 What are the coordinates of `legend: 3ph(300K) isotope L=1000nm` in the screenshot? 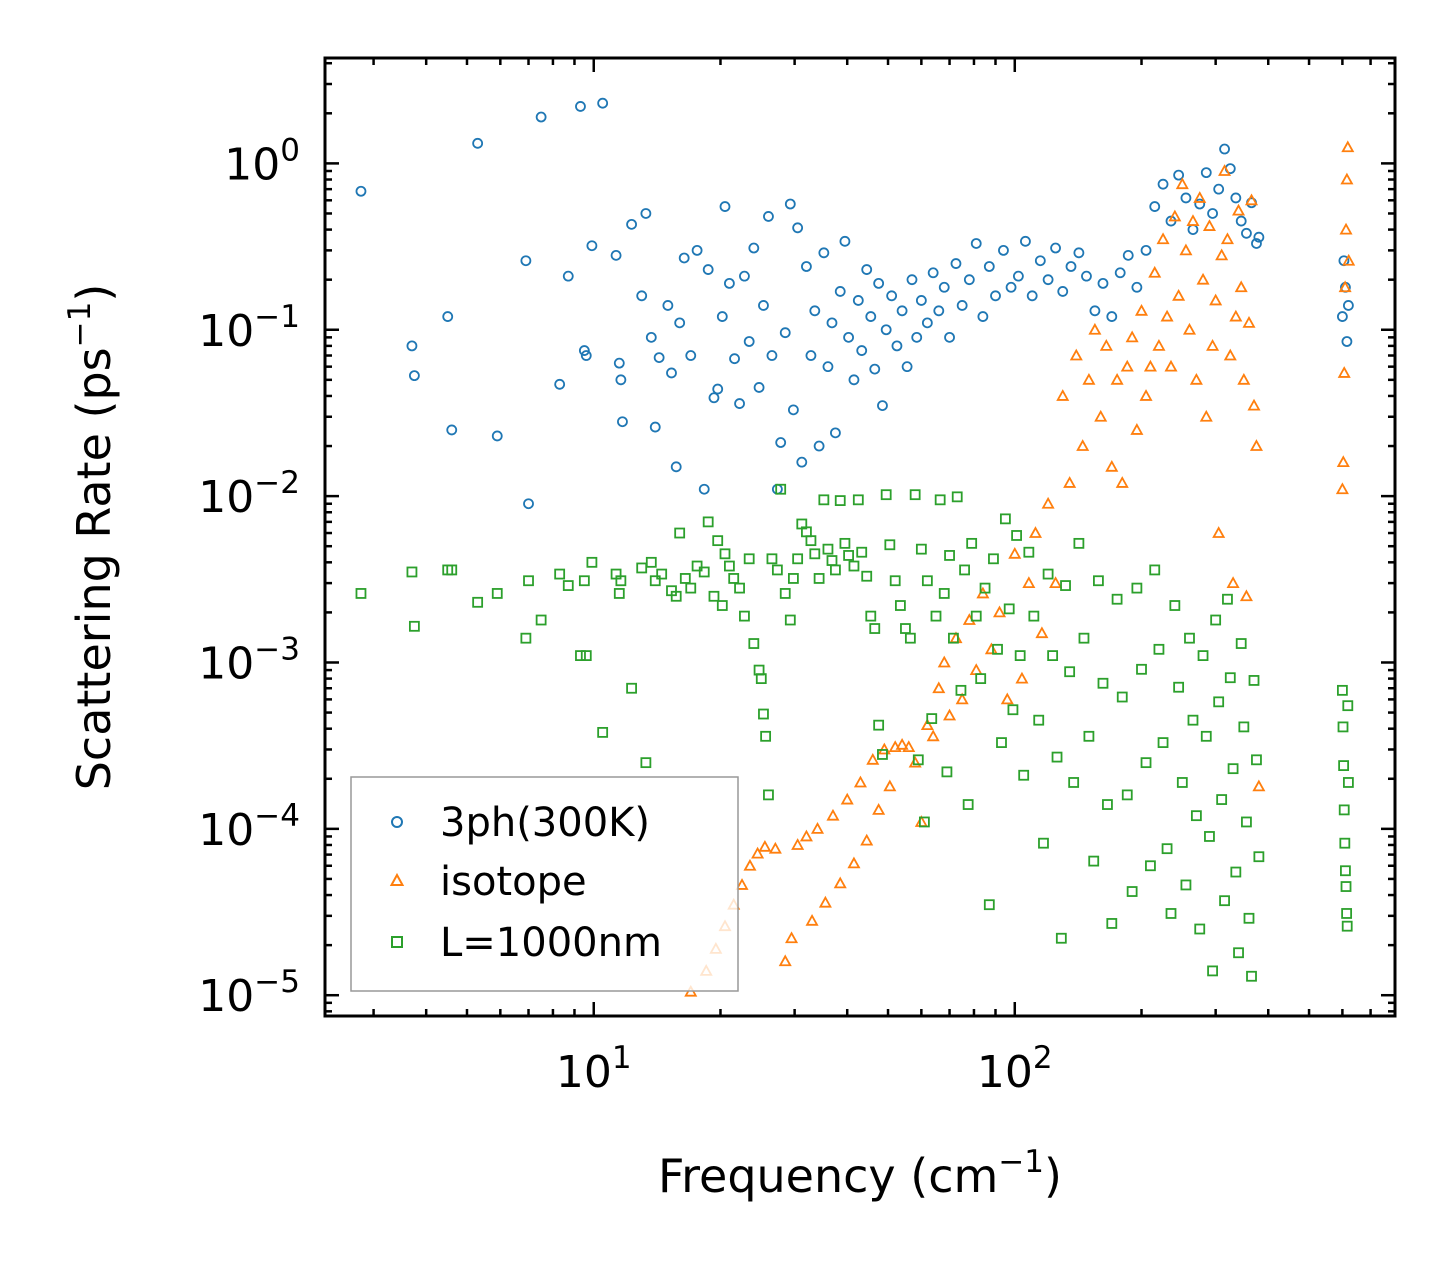 It's located at (544, 884).